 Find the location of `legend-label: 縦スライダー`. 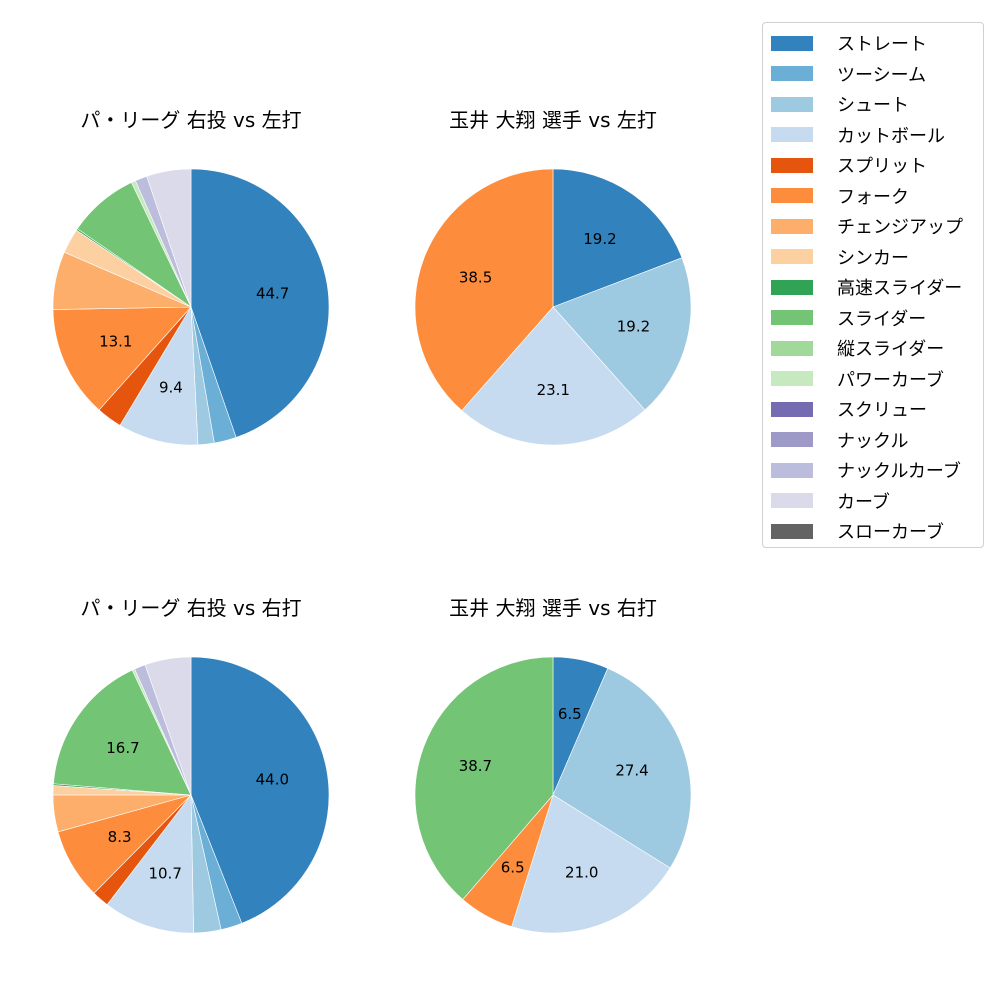

legend-label: 縦スライダー is located at coordinates (891, 349).